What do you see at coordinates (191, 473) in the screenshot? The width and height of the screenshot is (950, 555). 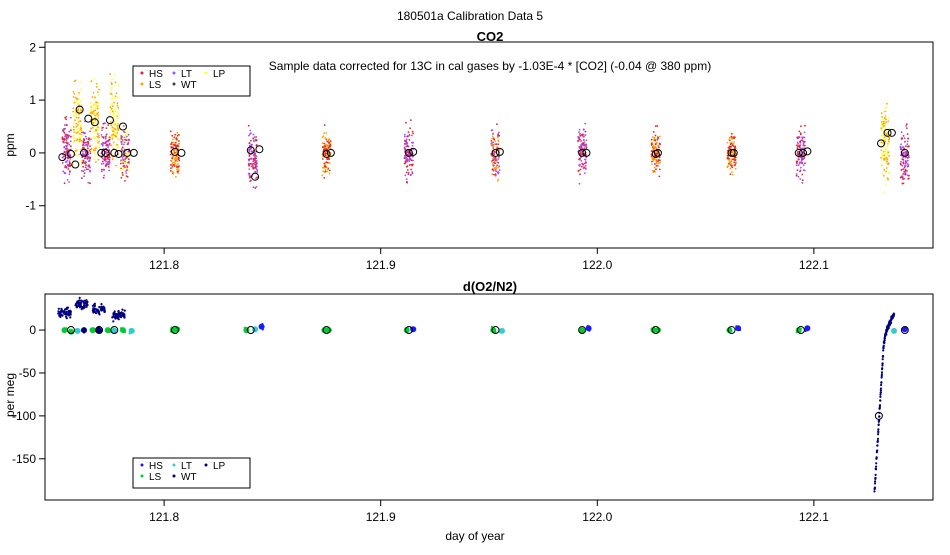 I see `o2n2-legend: HS LT LP LS WT` at bounding box center [191, 473].